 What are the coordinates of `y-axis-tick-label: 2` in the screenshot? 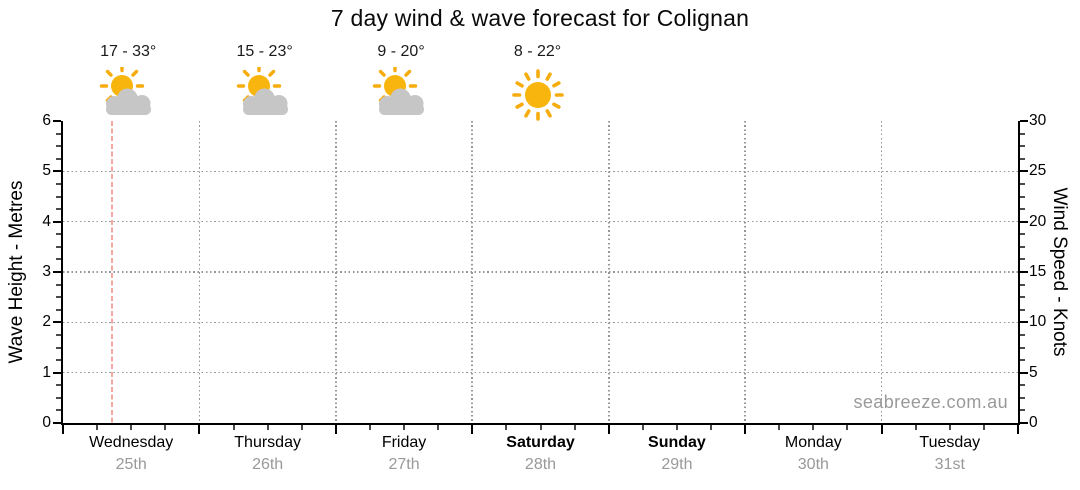 It's located at (46, 322).